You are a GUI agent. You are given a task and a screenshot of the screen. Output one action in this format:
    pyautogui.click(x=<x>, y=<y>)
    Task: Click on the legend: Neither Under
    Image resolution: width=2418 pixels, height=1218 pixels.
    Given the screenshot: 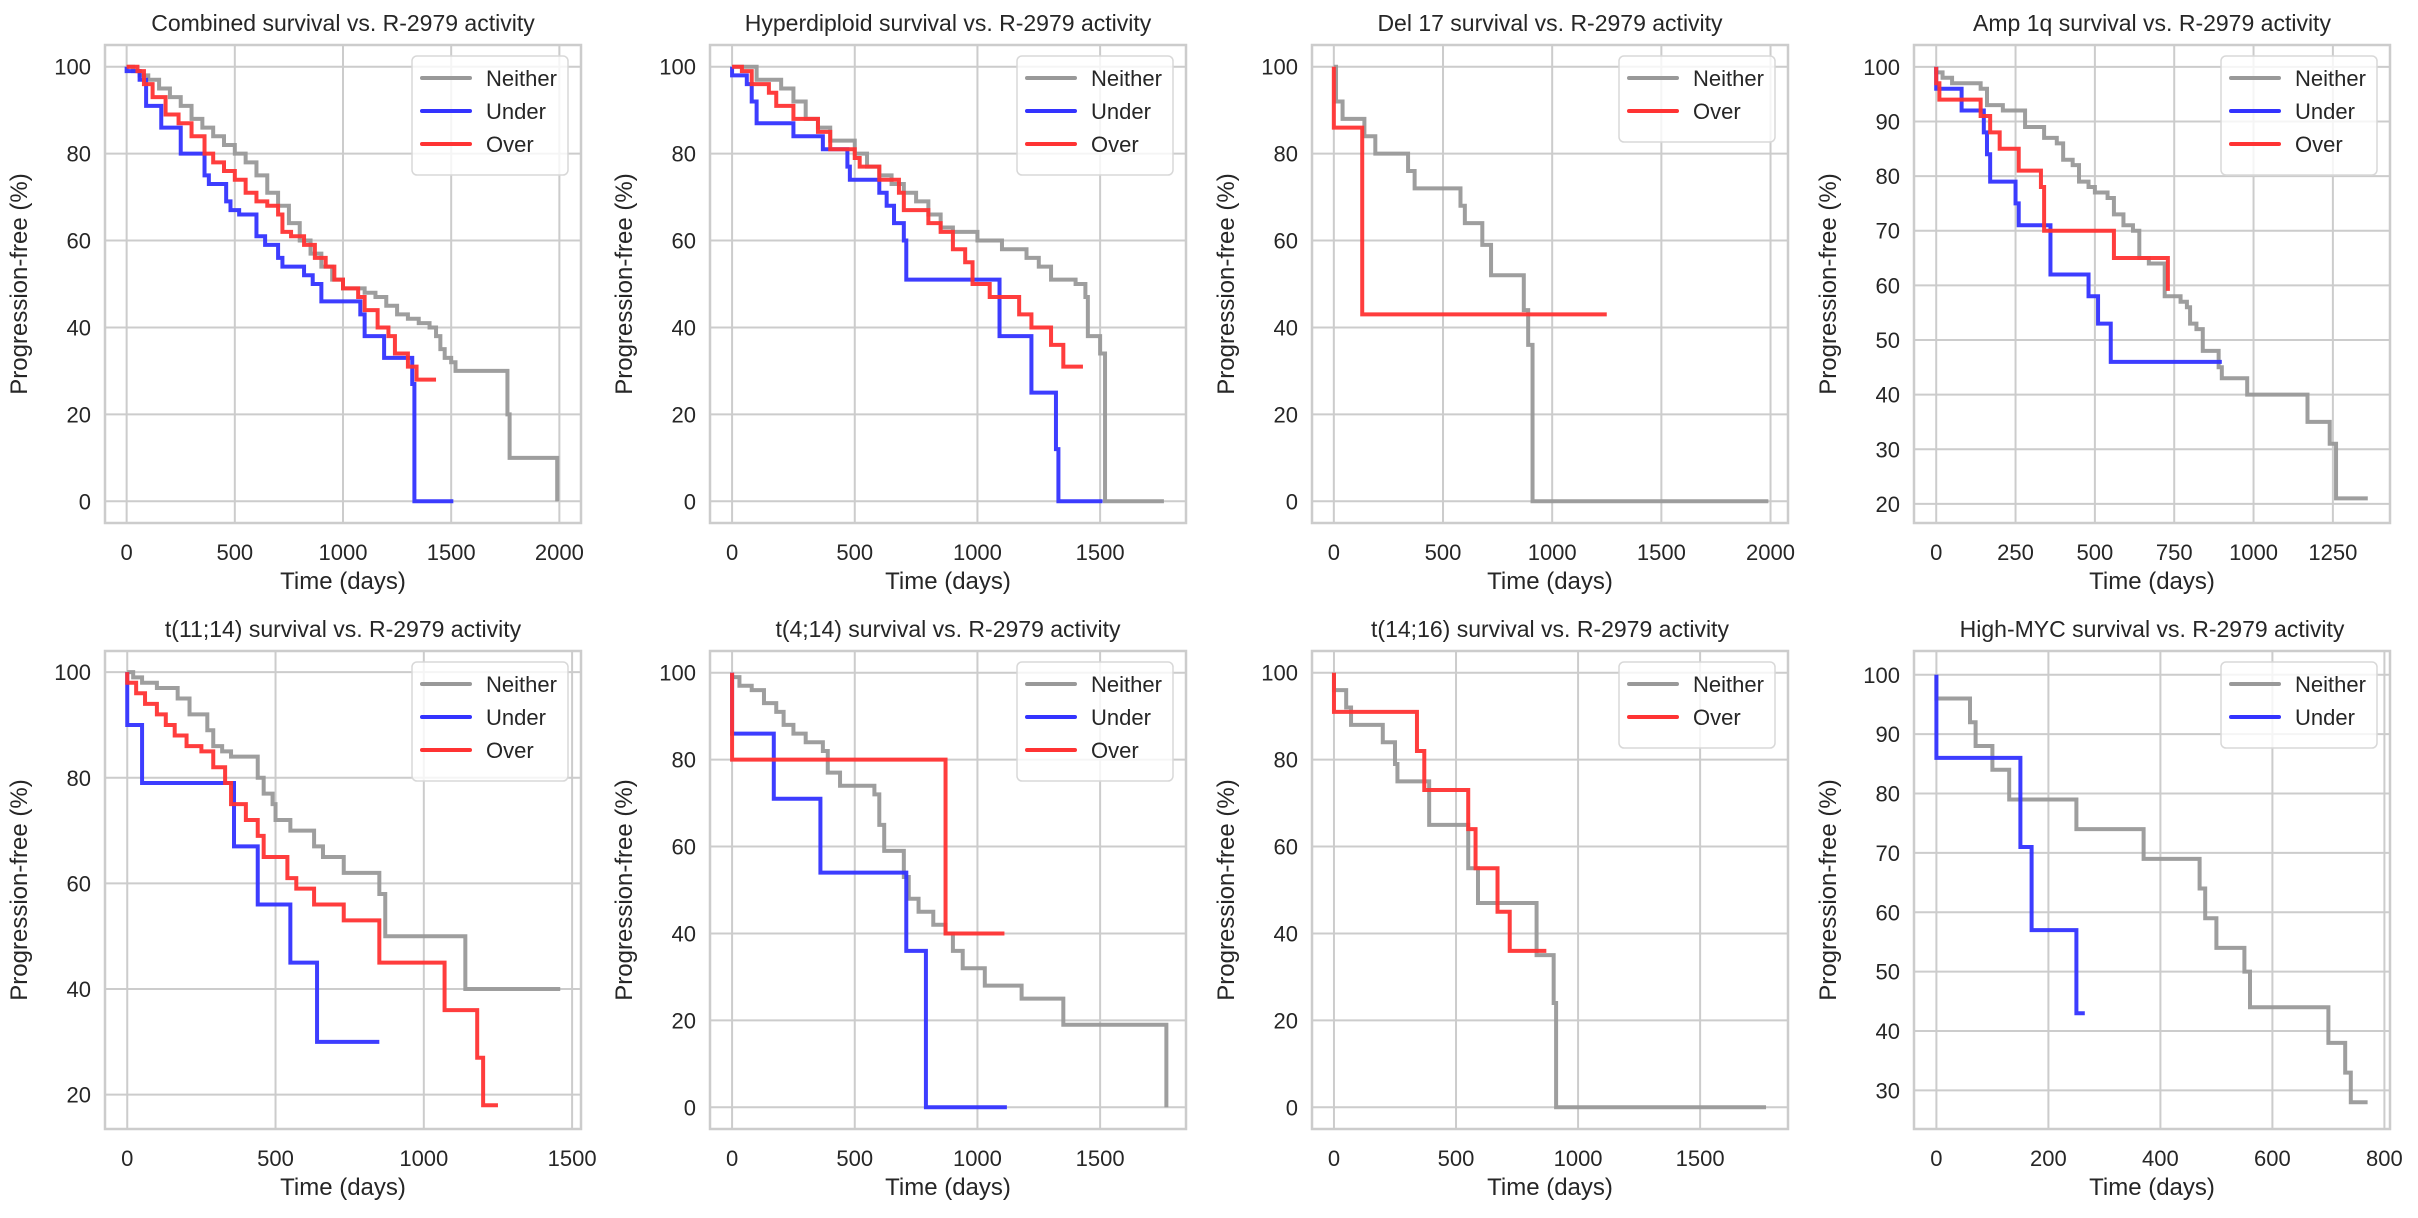 What is the action you would take?
    pyautogui.click(x=2299, y=705)
    